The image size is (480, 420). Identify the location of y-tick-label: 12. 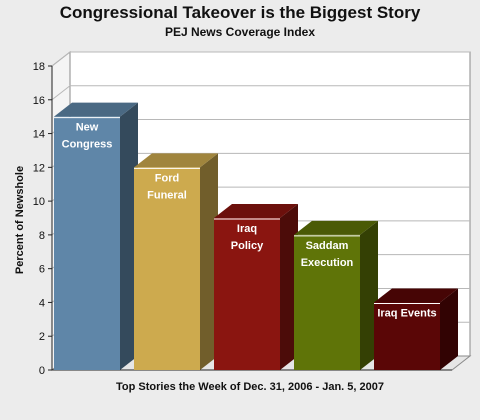
(39, 168).